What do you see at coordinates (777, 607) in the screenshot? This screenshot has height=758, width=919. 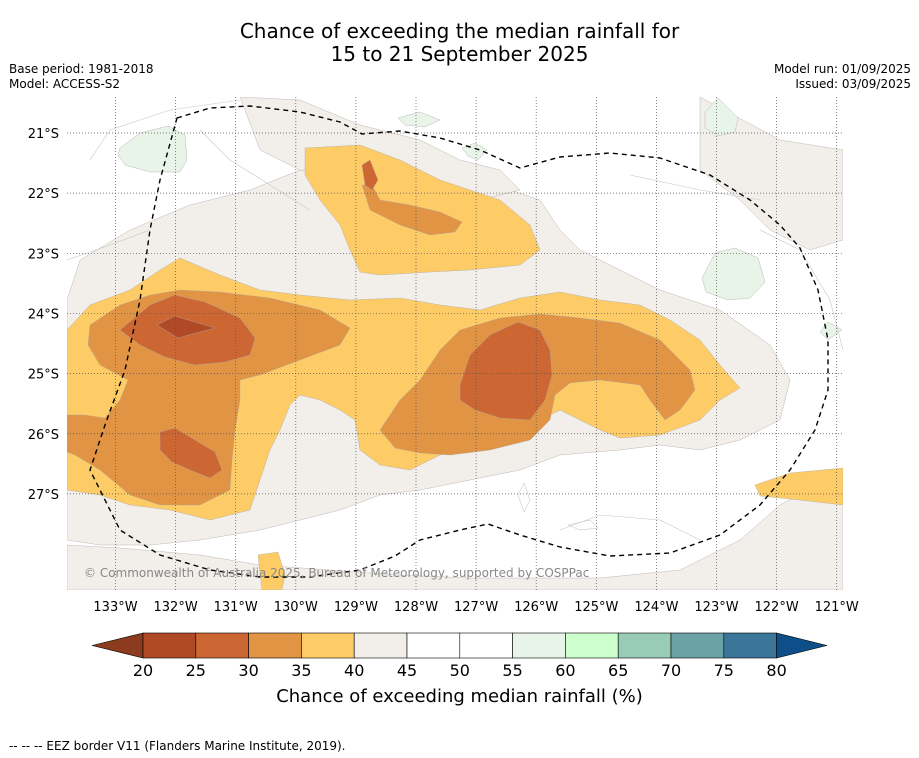 I see `x-tick-label: 122°W` at bounding box center [777, 607].